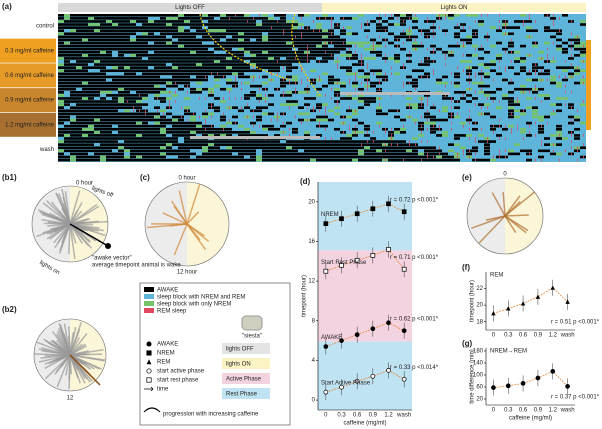 The width and height of the screenshot is (602, 429). What do you see at coordinates (553, 336) in the screenshot?
I see `x-tick-label: 1.2` at bounding box center [553, 336].